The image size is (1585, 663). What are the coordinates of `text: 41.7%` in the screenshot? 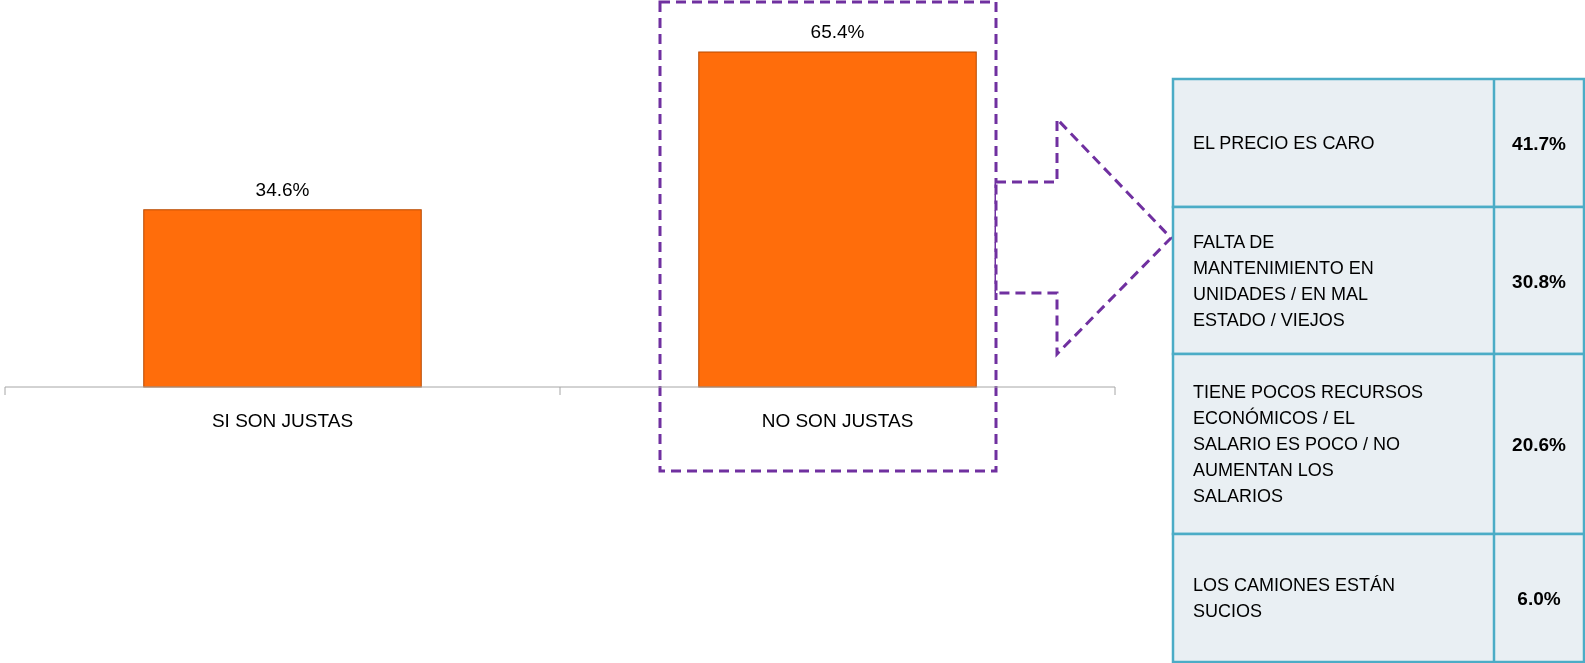 It's located at (1539, 143).